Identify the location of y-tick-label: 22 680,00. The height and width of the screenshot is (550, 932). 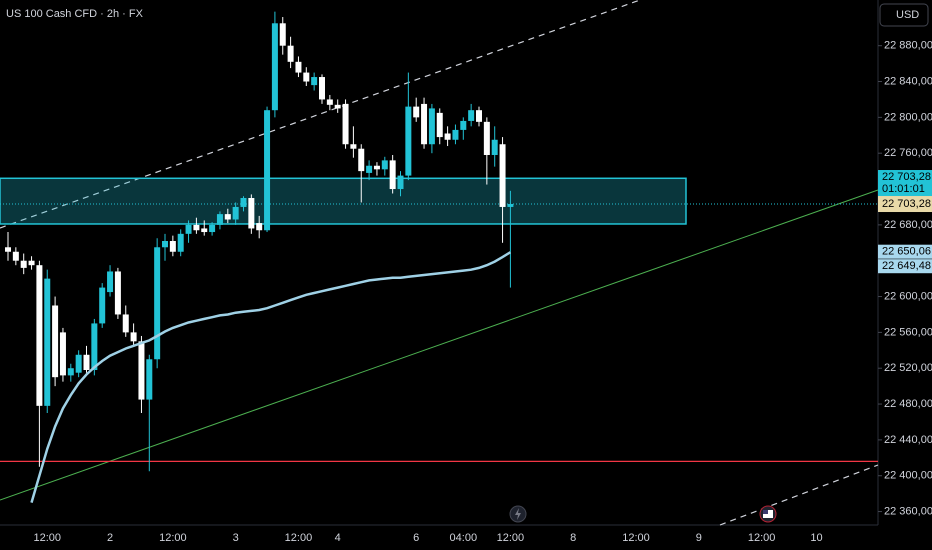
(908, 225).